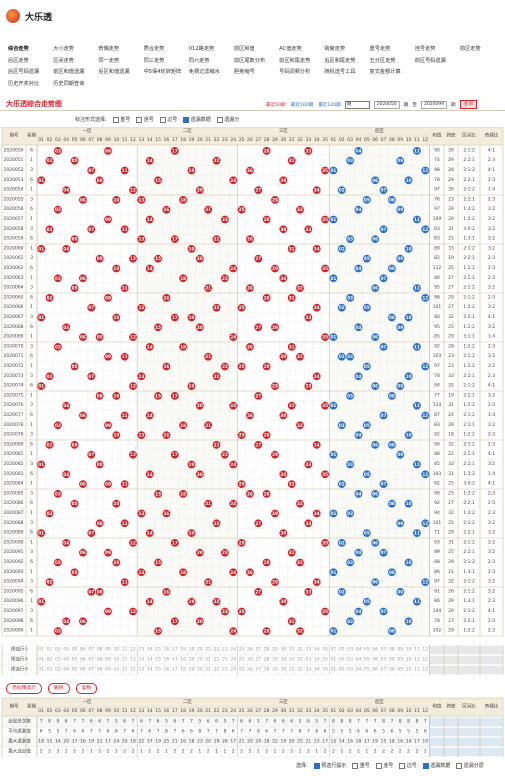  What do you see at coordinates (430, 60) in the screenshot?
I see `nav-link: 前区号码遗漏` at bounding box center [430, 60].